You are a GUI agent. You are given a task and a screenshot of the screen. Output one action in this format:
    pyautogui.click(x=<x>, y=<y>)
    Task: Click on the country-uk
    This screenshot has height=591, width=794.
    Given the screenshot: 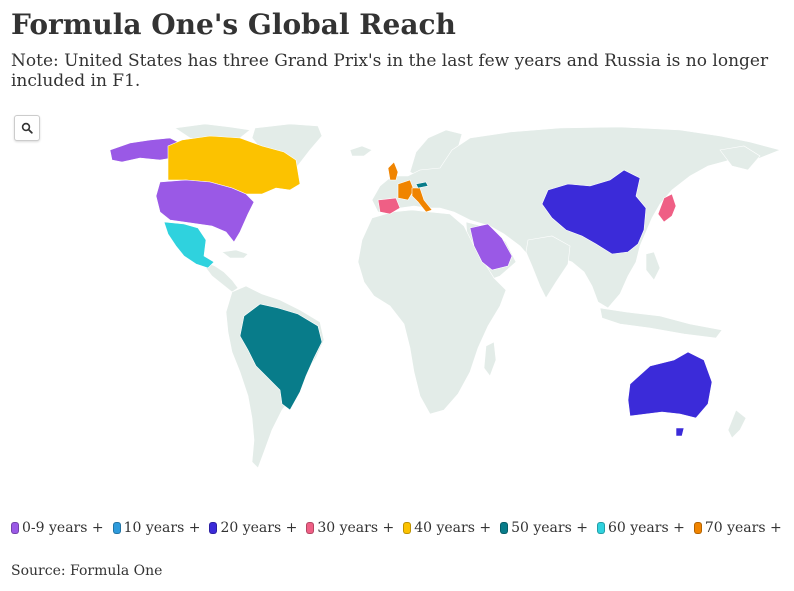 What is the action you would take?
    pyautogui.click(x=393, y=171)
    